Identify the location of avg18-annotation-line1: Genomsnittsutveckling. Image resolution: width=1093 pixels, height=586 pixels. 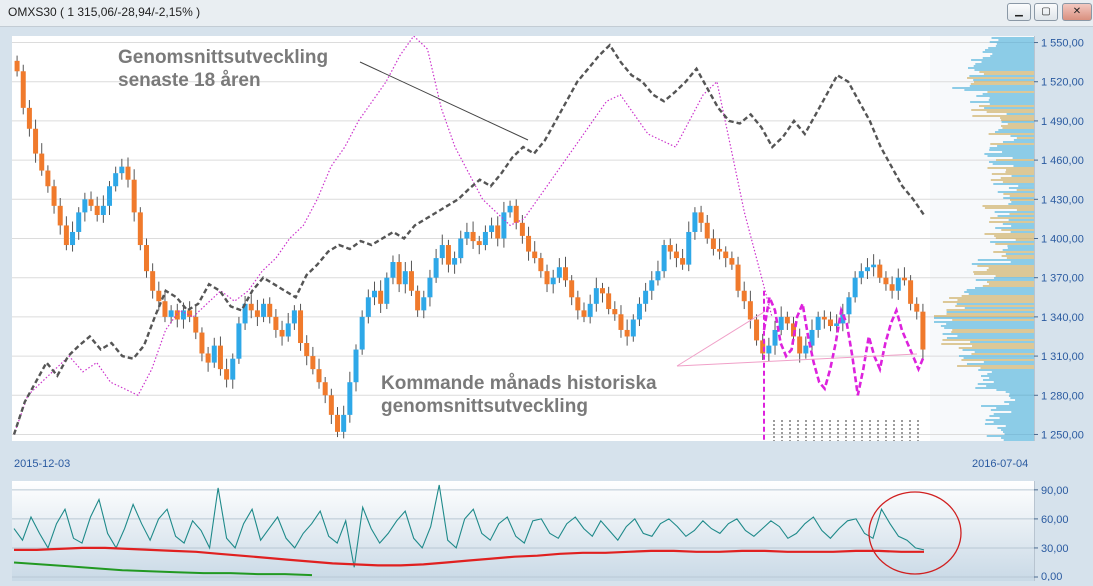
(223, 57).